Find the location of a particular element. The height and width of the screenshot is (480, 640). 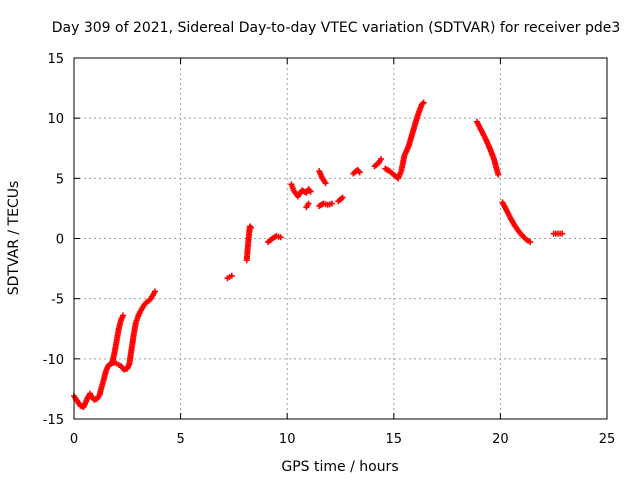

y-tick-label: 0 is located at coordinates (60, 240).